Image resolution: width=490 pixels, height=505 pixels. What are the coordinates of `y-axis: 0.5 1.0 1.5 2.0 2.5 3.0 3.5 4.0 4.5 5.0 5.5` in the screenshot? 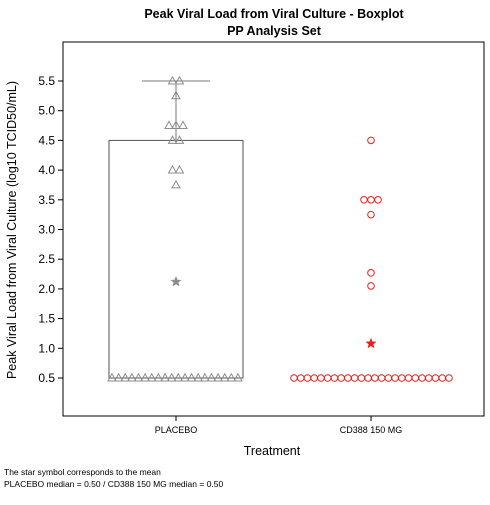 It's located at (50, 229).